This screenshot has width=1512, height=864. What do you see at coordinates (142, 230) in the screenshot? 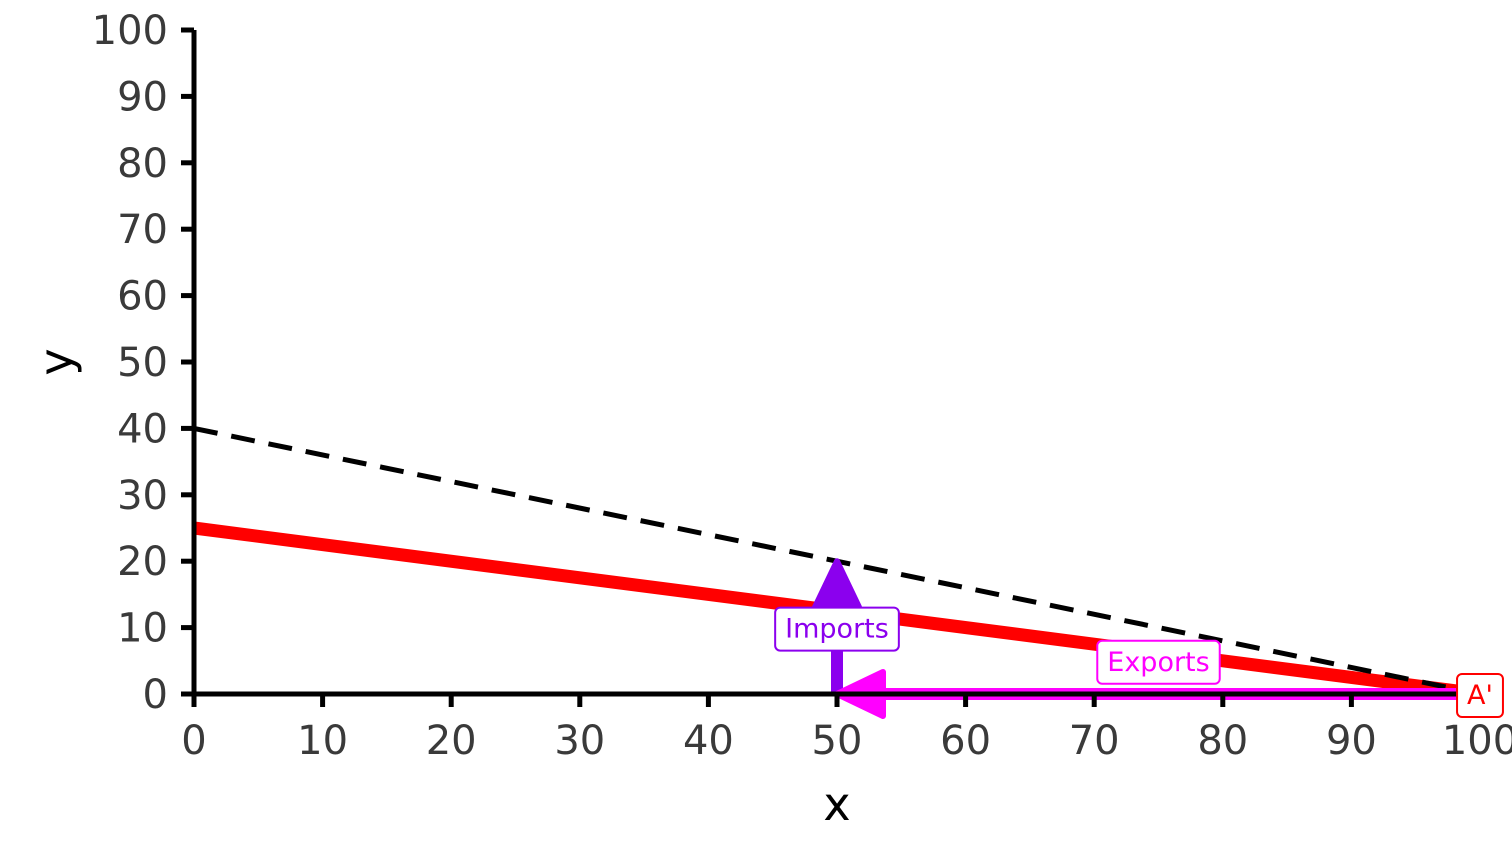
I see `y-tick-label: 70` at bounding box center [142, 230].